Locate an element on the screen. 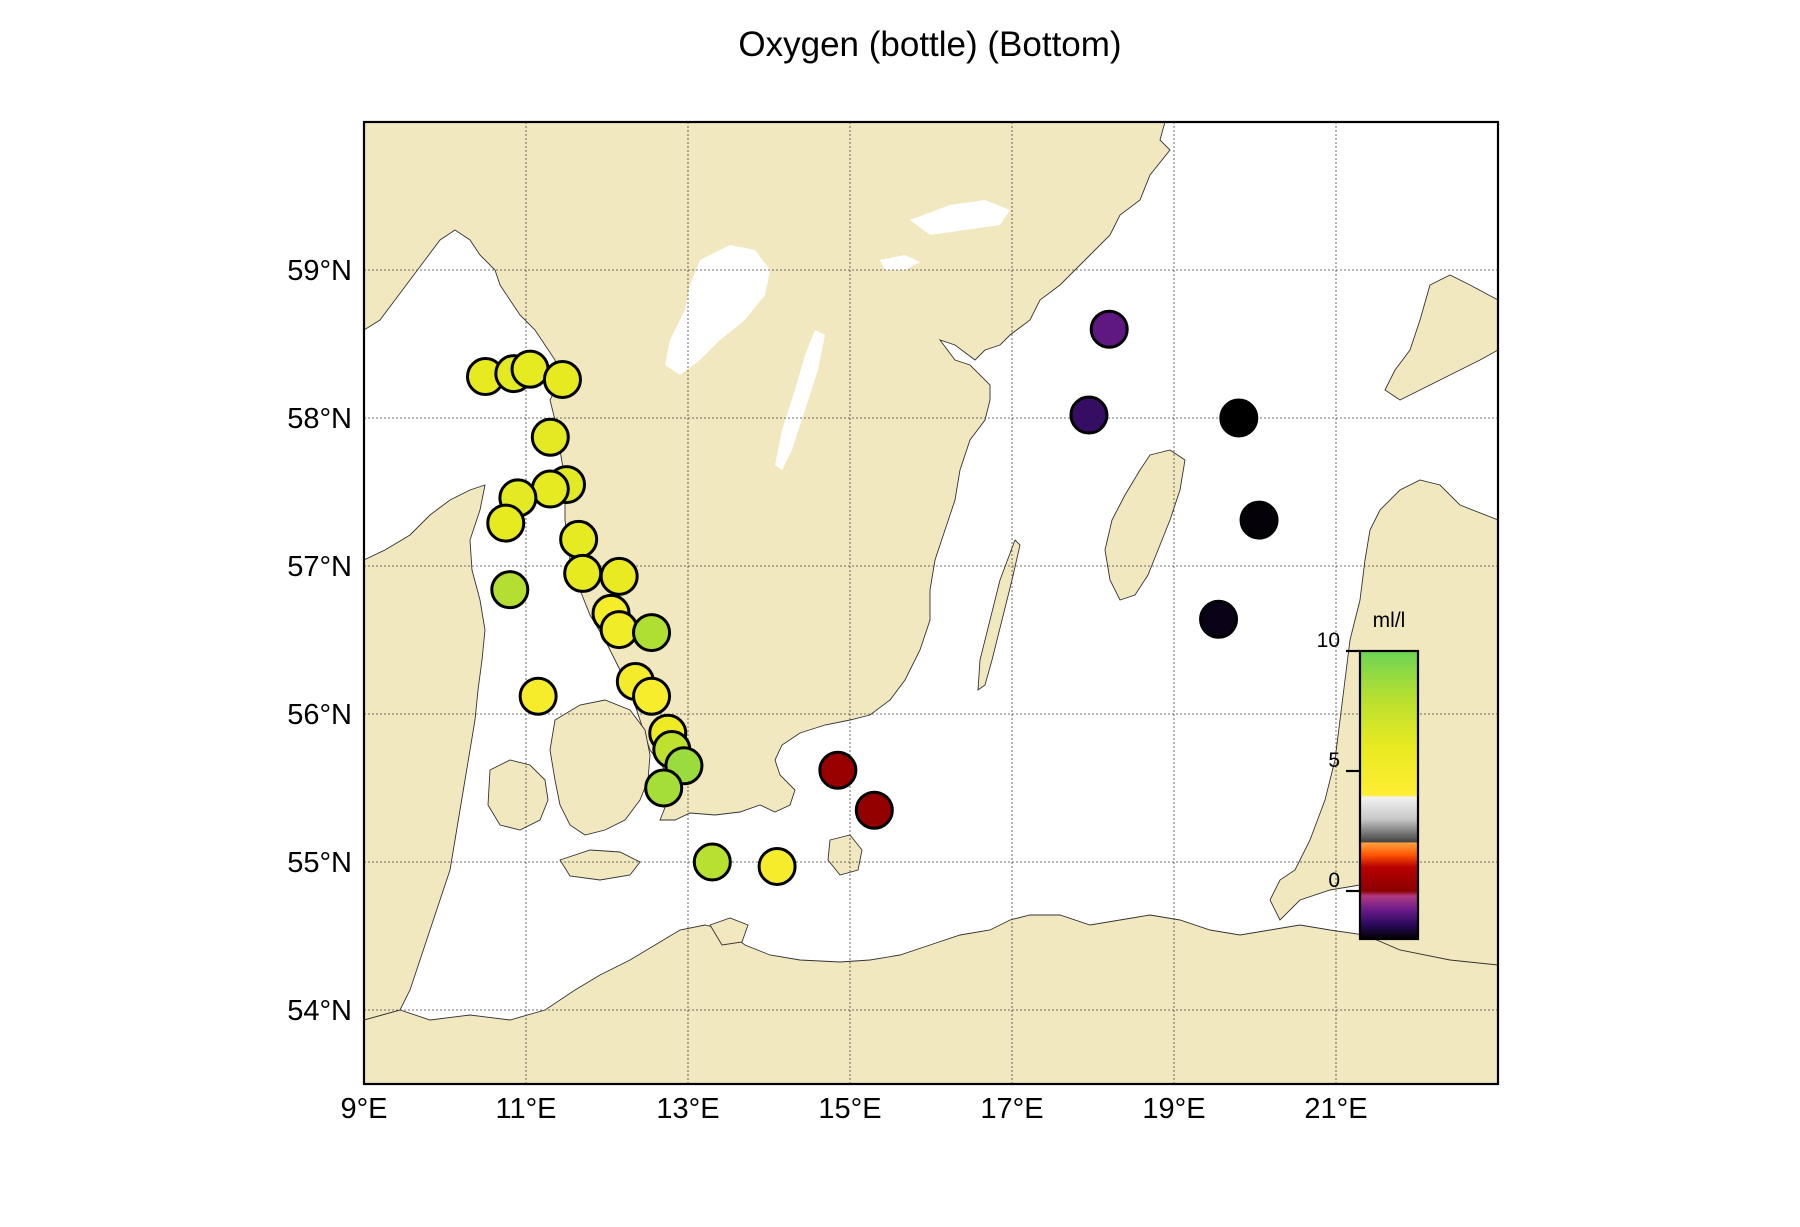 The height and width of the screenshot is (1227, 1800). lat-label-5: 59°N is located at coordinates (319, 271).